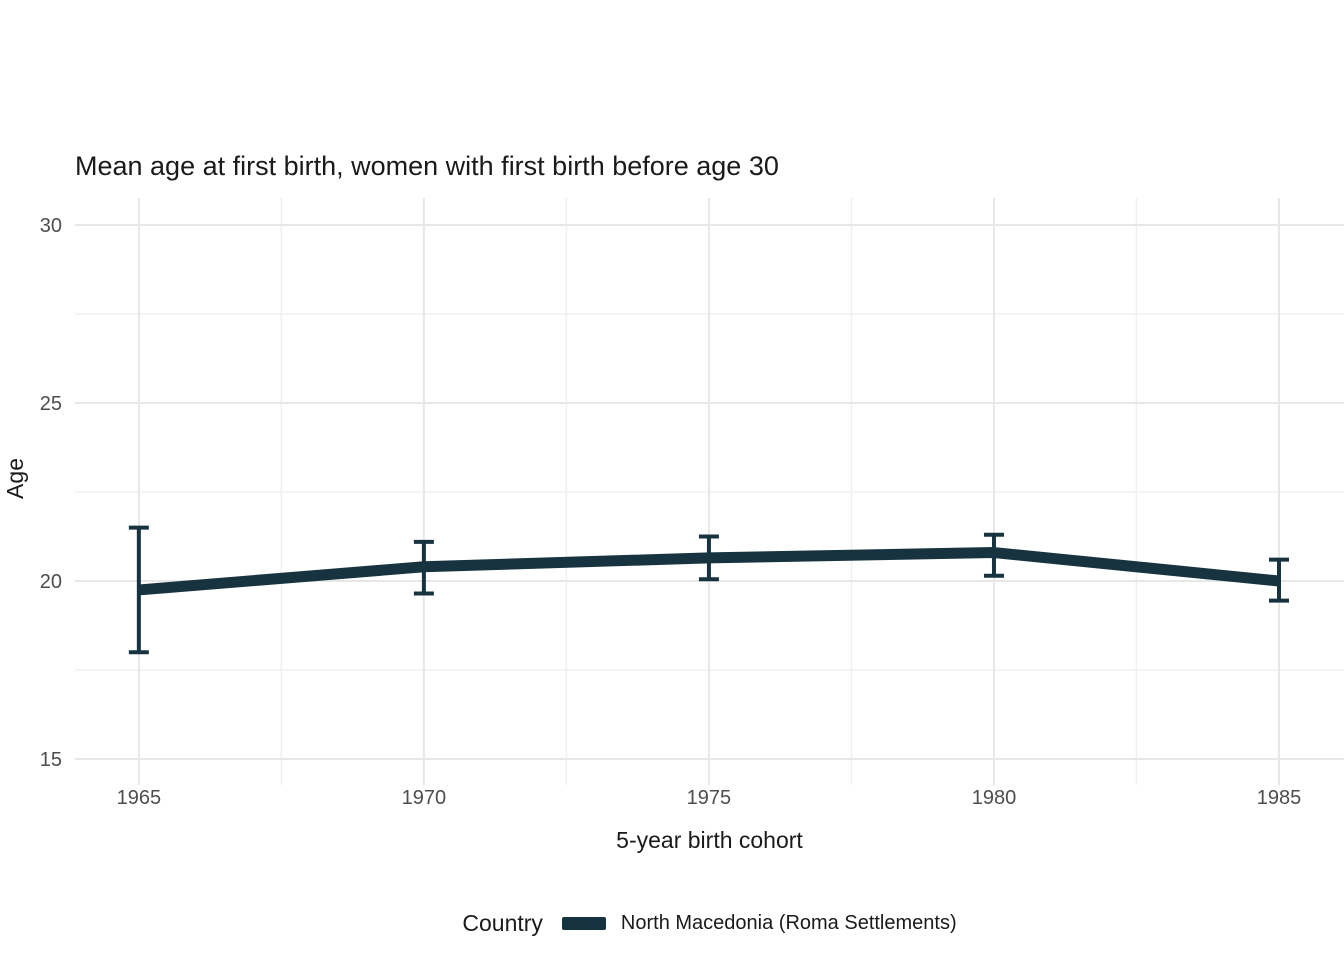  What do you see at coordinates (709, 798) in the screenshot?
I see `x-tick-label: 1975` at bounding box center [709, 798].